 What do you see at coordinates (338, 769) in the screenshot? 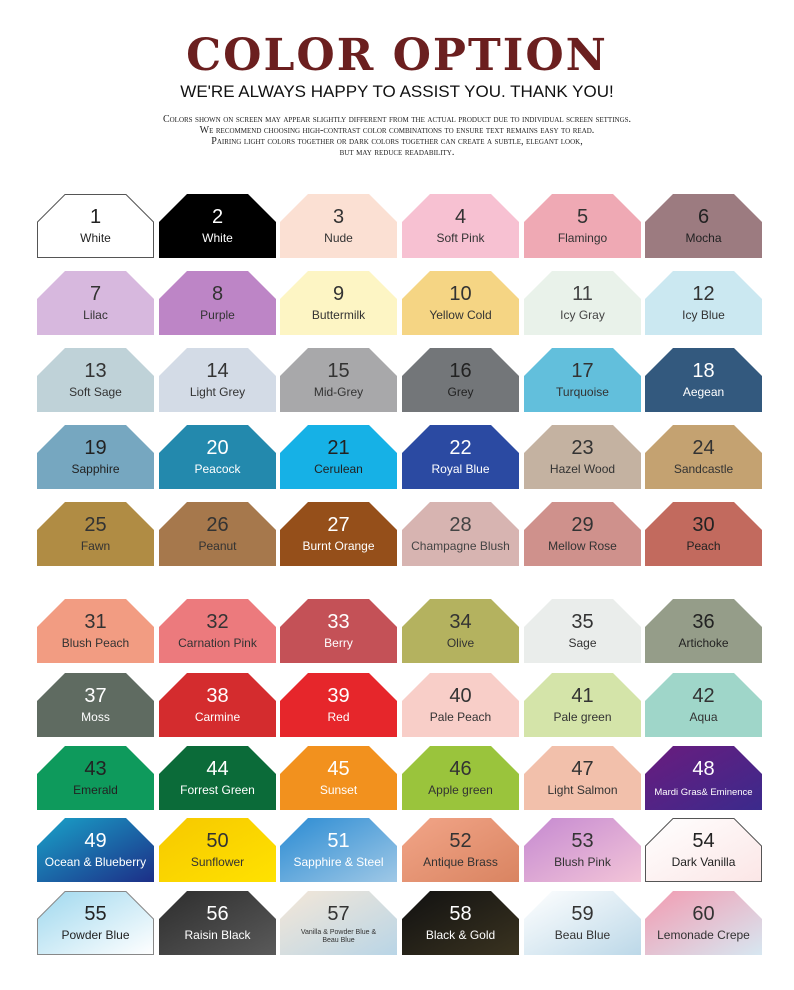
I see `swatch-number: 45` at bounding box center [338, 769].